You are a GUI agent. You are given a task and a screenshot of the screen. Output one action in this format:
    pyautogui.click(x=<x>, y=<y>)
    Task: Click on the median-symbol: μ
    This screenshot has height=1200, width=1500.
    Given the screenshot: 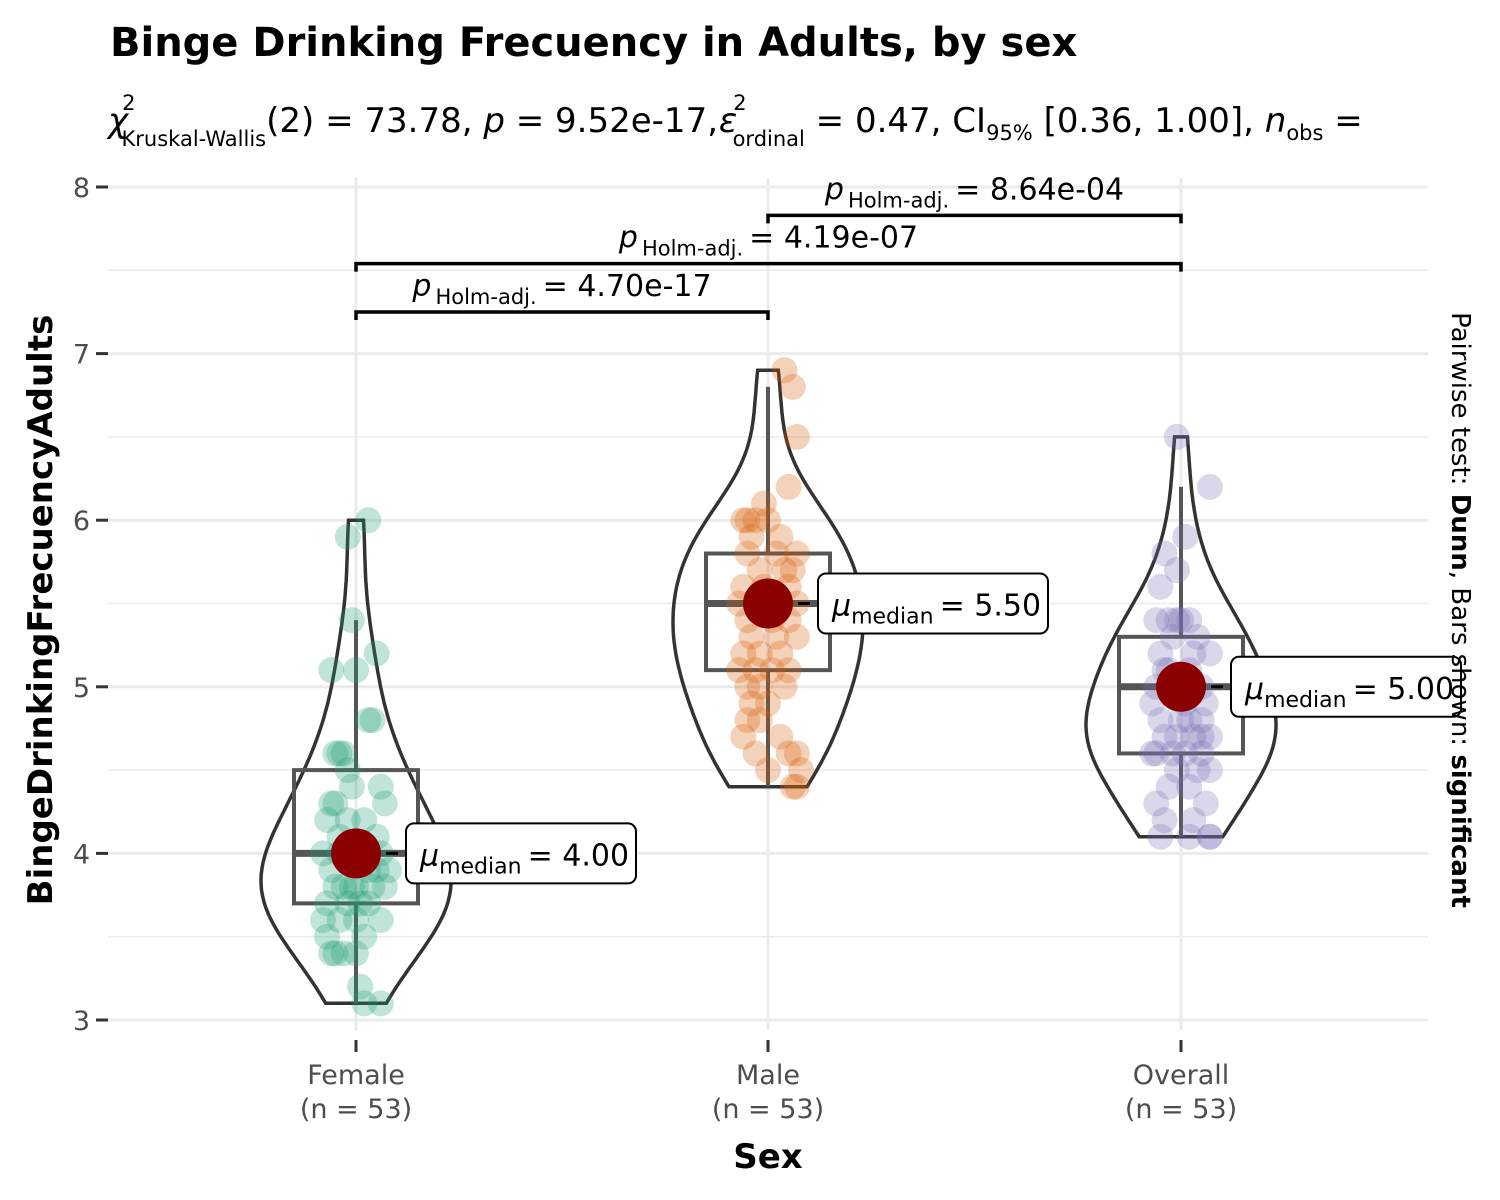 What is the action you would take?
    pyautogui.click(x=429, y=855)
    